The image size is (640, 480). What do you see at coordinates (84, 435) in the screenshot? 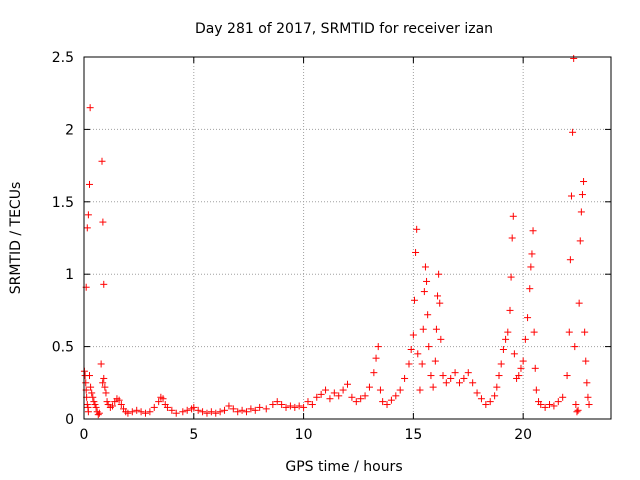
I see `x-tick-label: 0` at bounding box center [84, 435].